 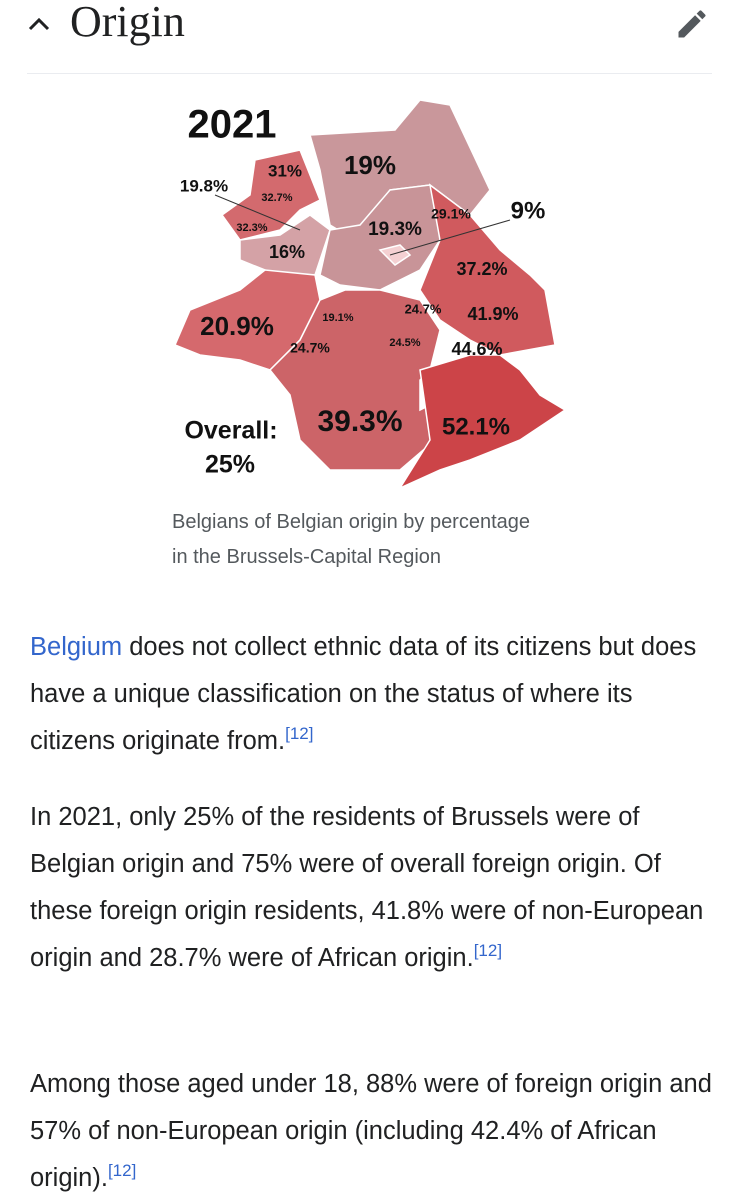 I want to click on region-label: 32.3%, so click(x=251, y=228).